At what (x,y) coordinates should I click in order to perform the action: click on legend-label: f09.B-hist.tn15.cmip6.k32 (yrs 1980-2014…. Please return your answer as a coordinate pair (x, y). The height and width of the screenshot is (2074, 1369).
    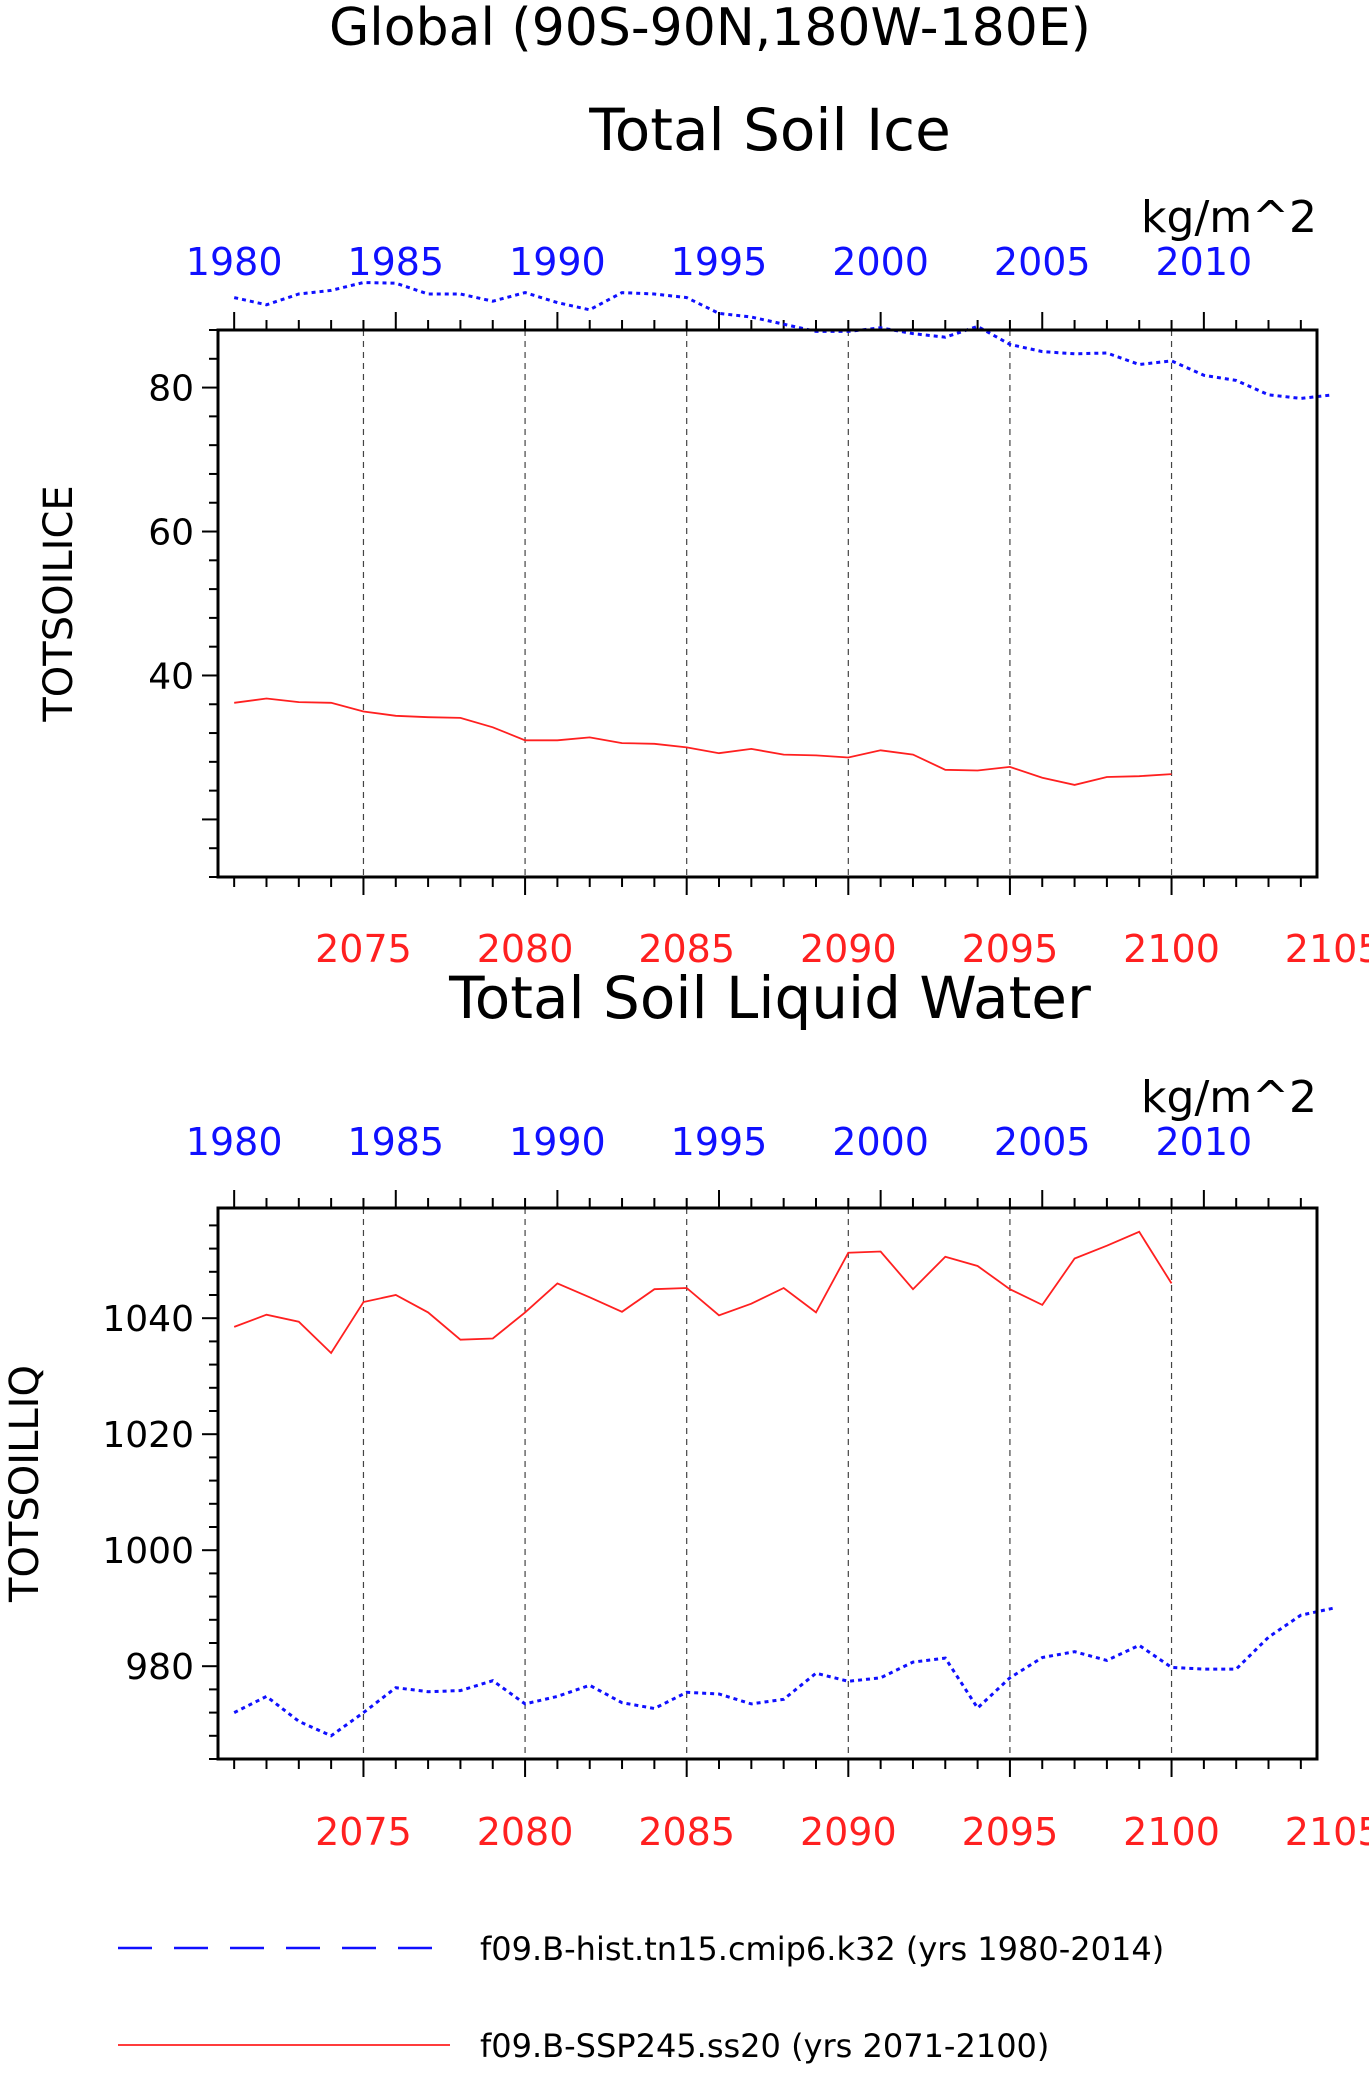
    Looking at the image, I should click on (822, 1949).